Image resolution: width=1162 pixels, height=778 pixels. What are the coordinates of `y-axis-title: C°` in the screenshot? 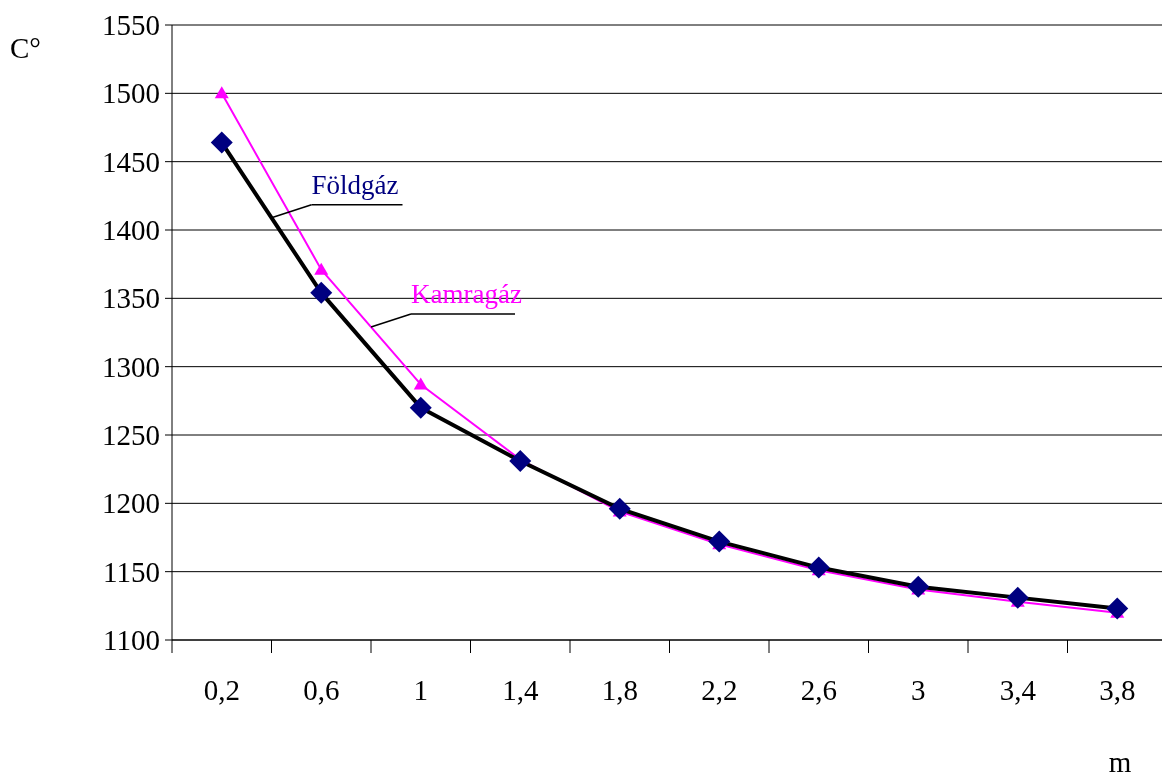 It's located at (25, 48).